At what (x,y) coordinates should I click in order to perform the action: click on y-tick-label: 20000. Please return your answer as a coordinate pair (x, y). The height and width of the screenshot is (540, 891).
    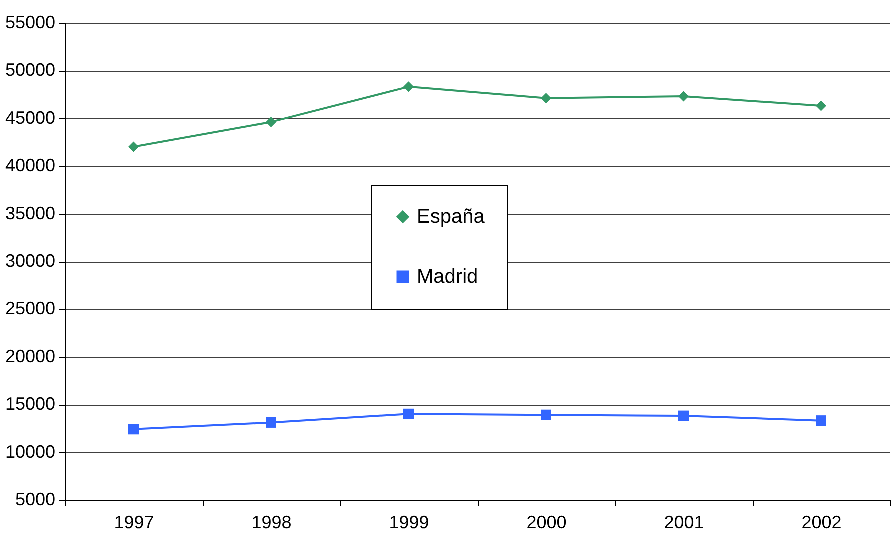
    Looking at the image, I should click on (30, 356).